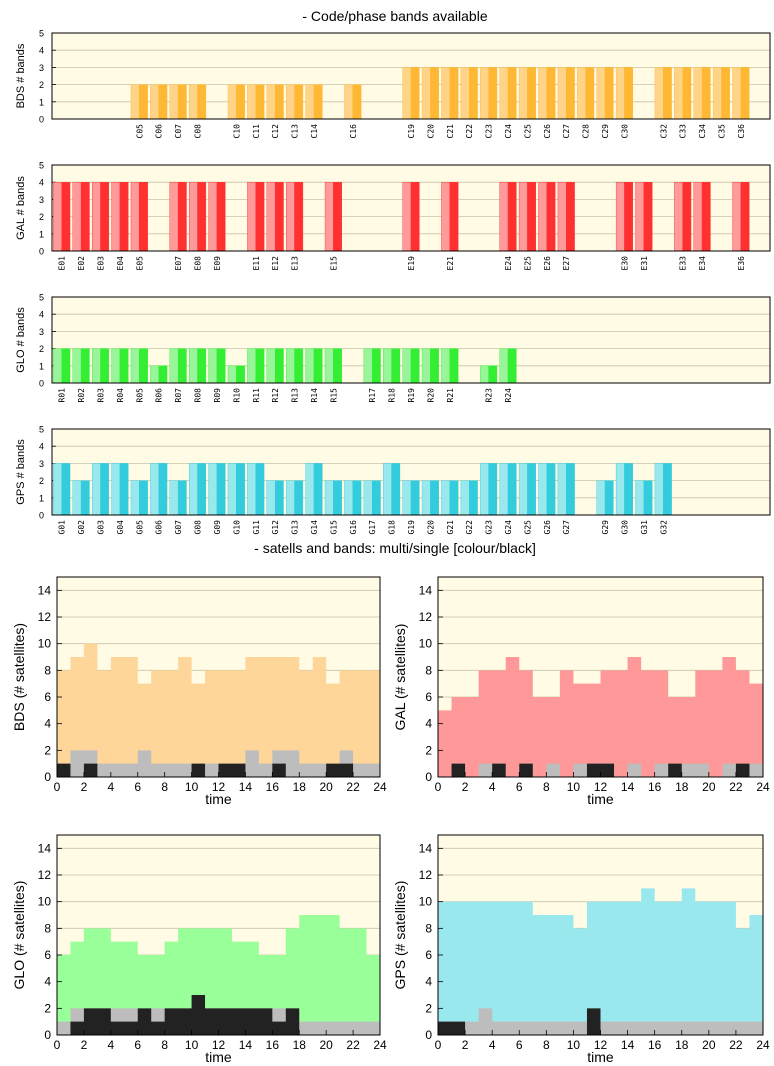  I want to click on y-tick-label: 14, so click(426, 590).